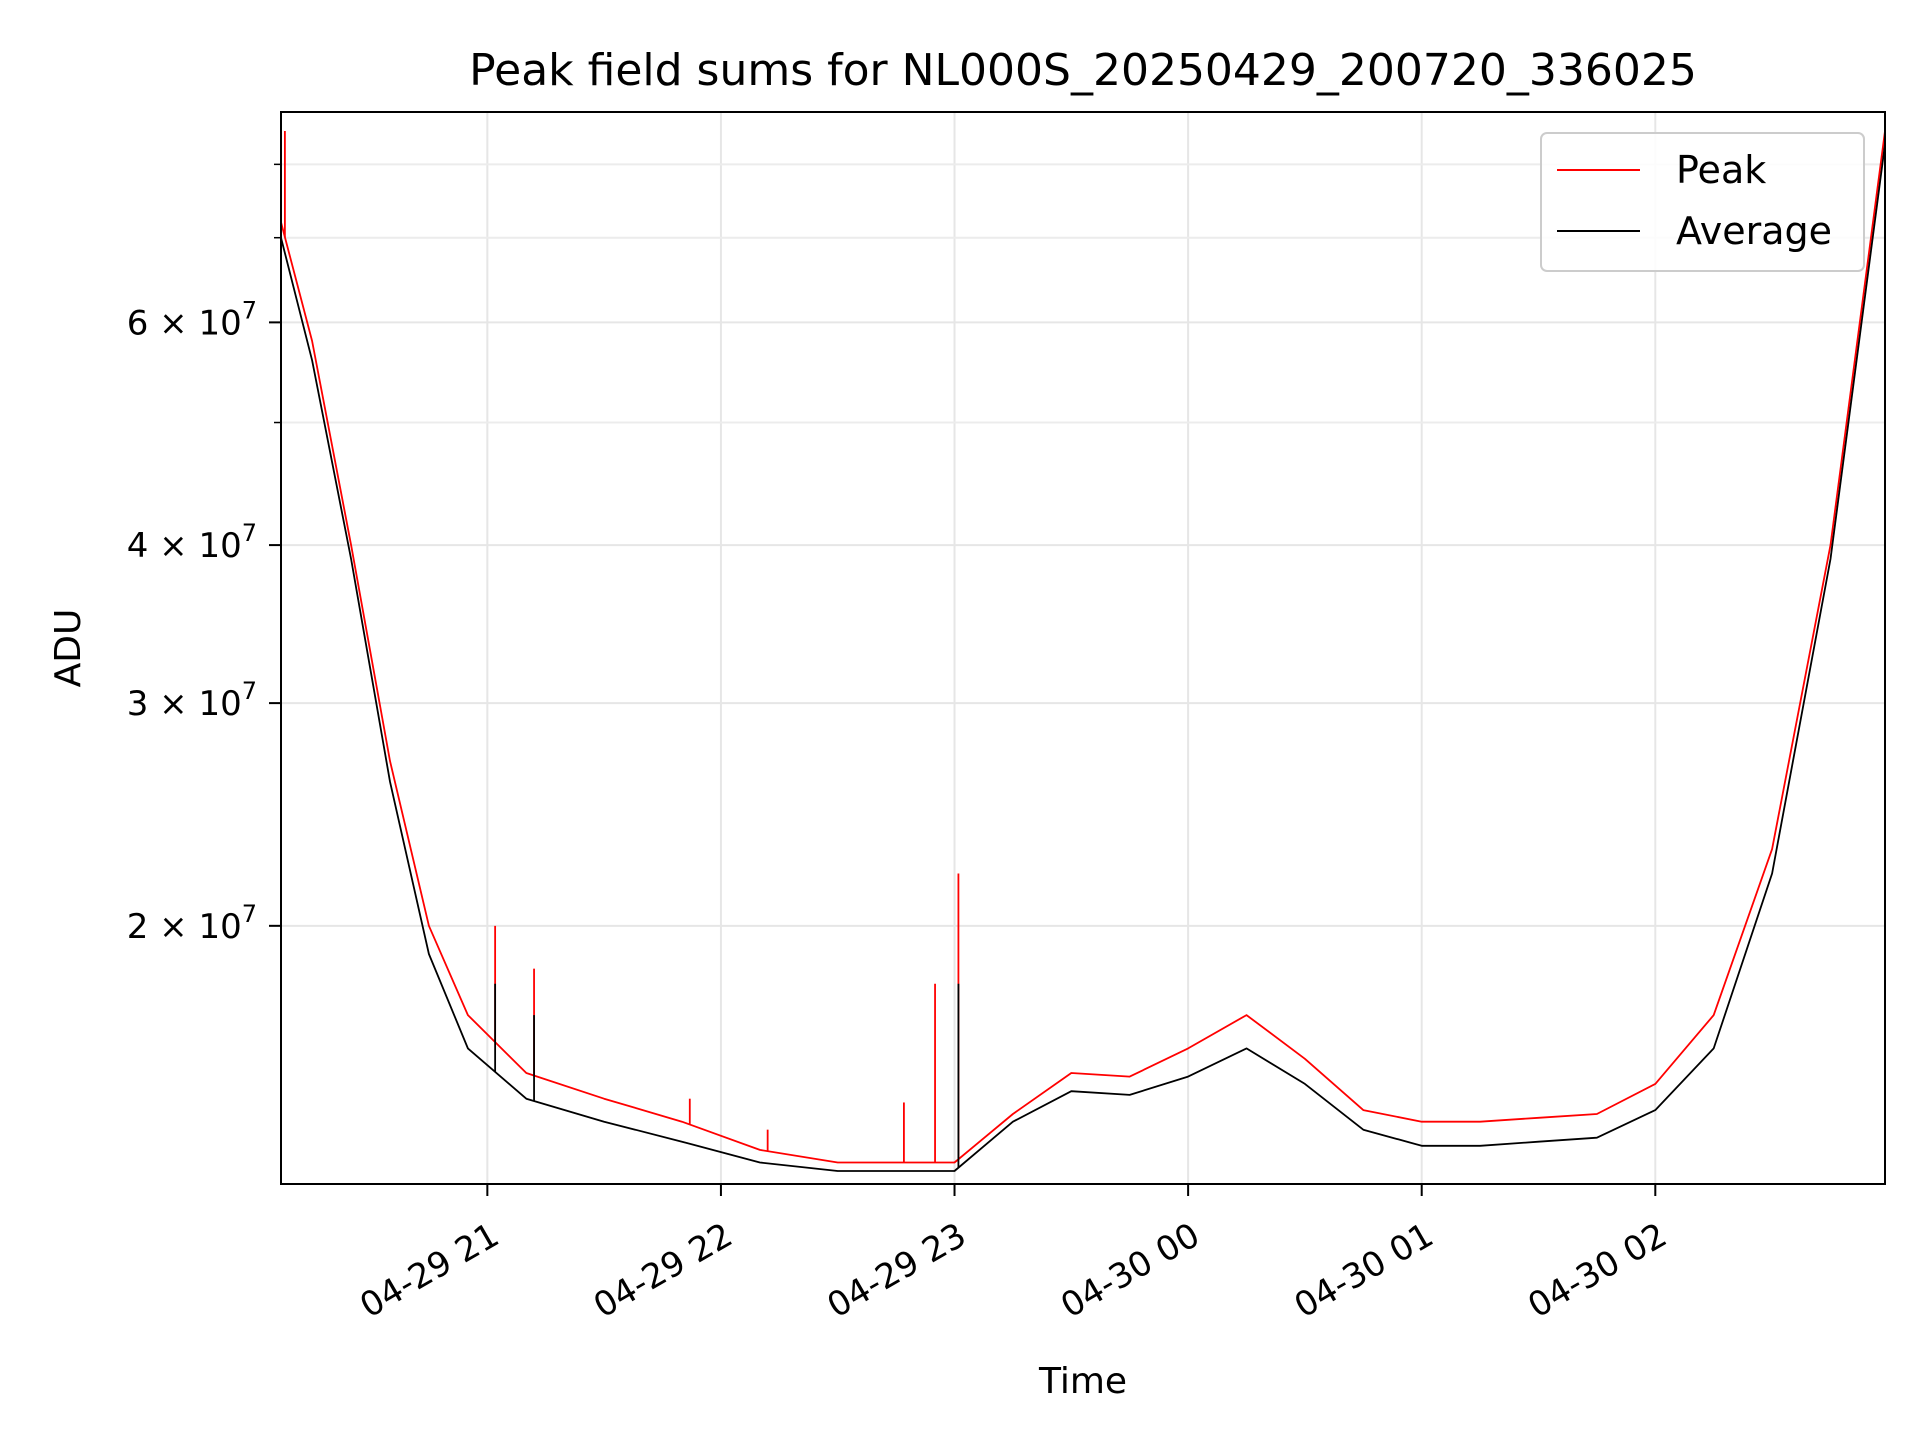 This screenshot has width=1920, height=1440. Describe the element at coordinates (1754, 231) in the screenshot. I see `legend-label-average: Average` at that location.